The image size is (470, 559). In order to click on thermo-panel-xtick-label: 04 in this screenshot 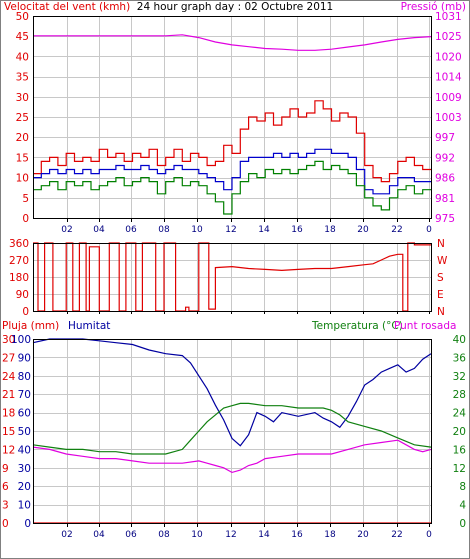, I will do `click(99, 535)`.